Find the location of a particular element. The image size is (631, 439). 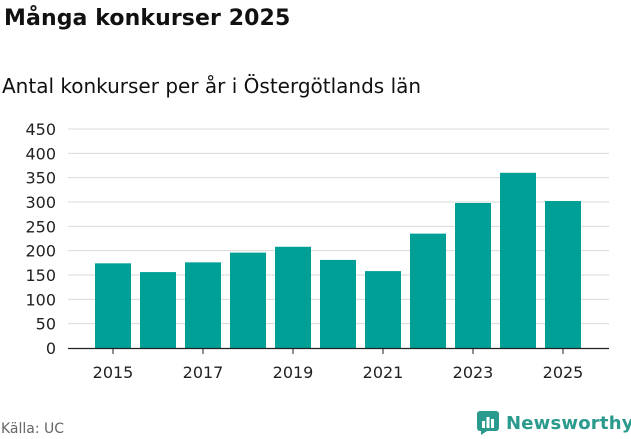

y-tick-label: 400 is located at coordinates (40, 153).